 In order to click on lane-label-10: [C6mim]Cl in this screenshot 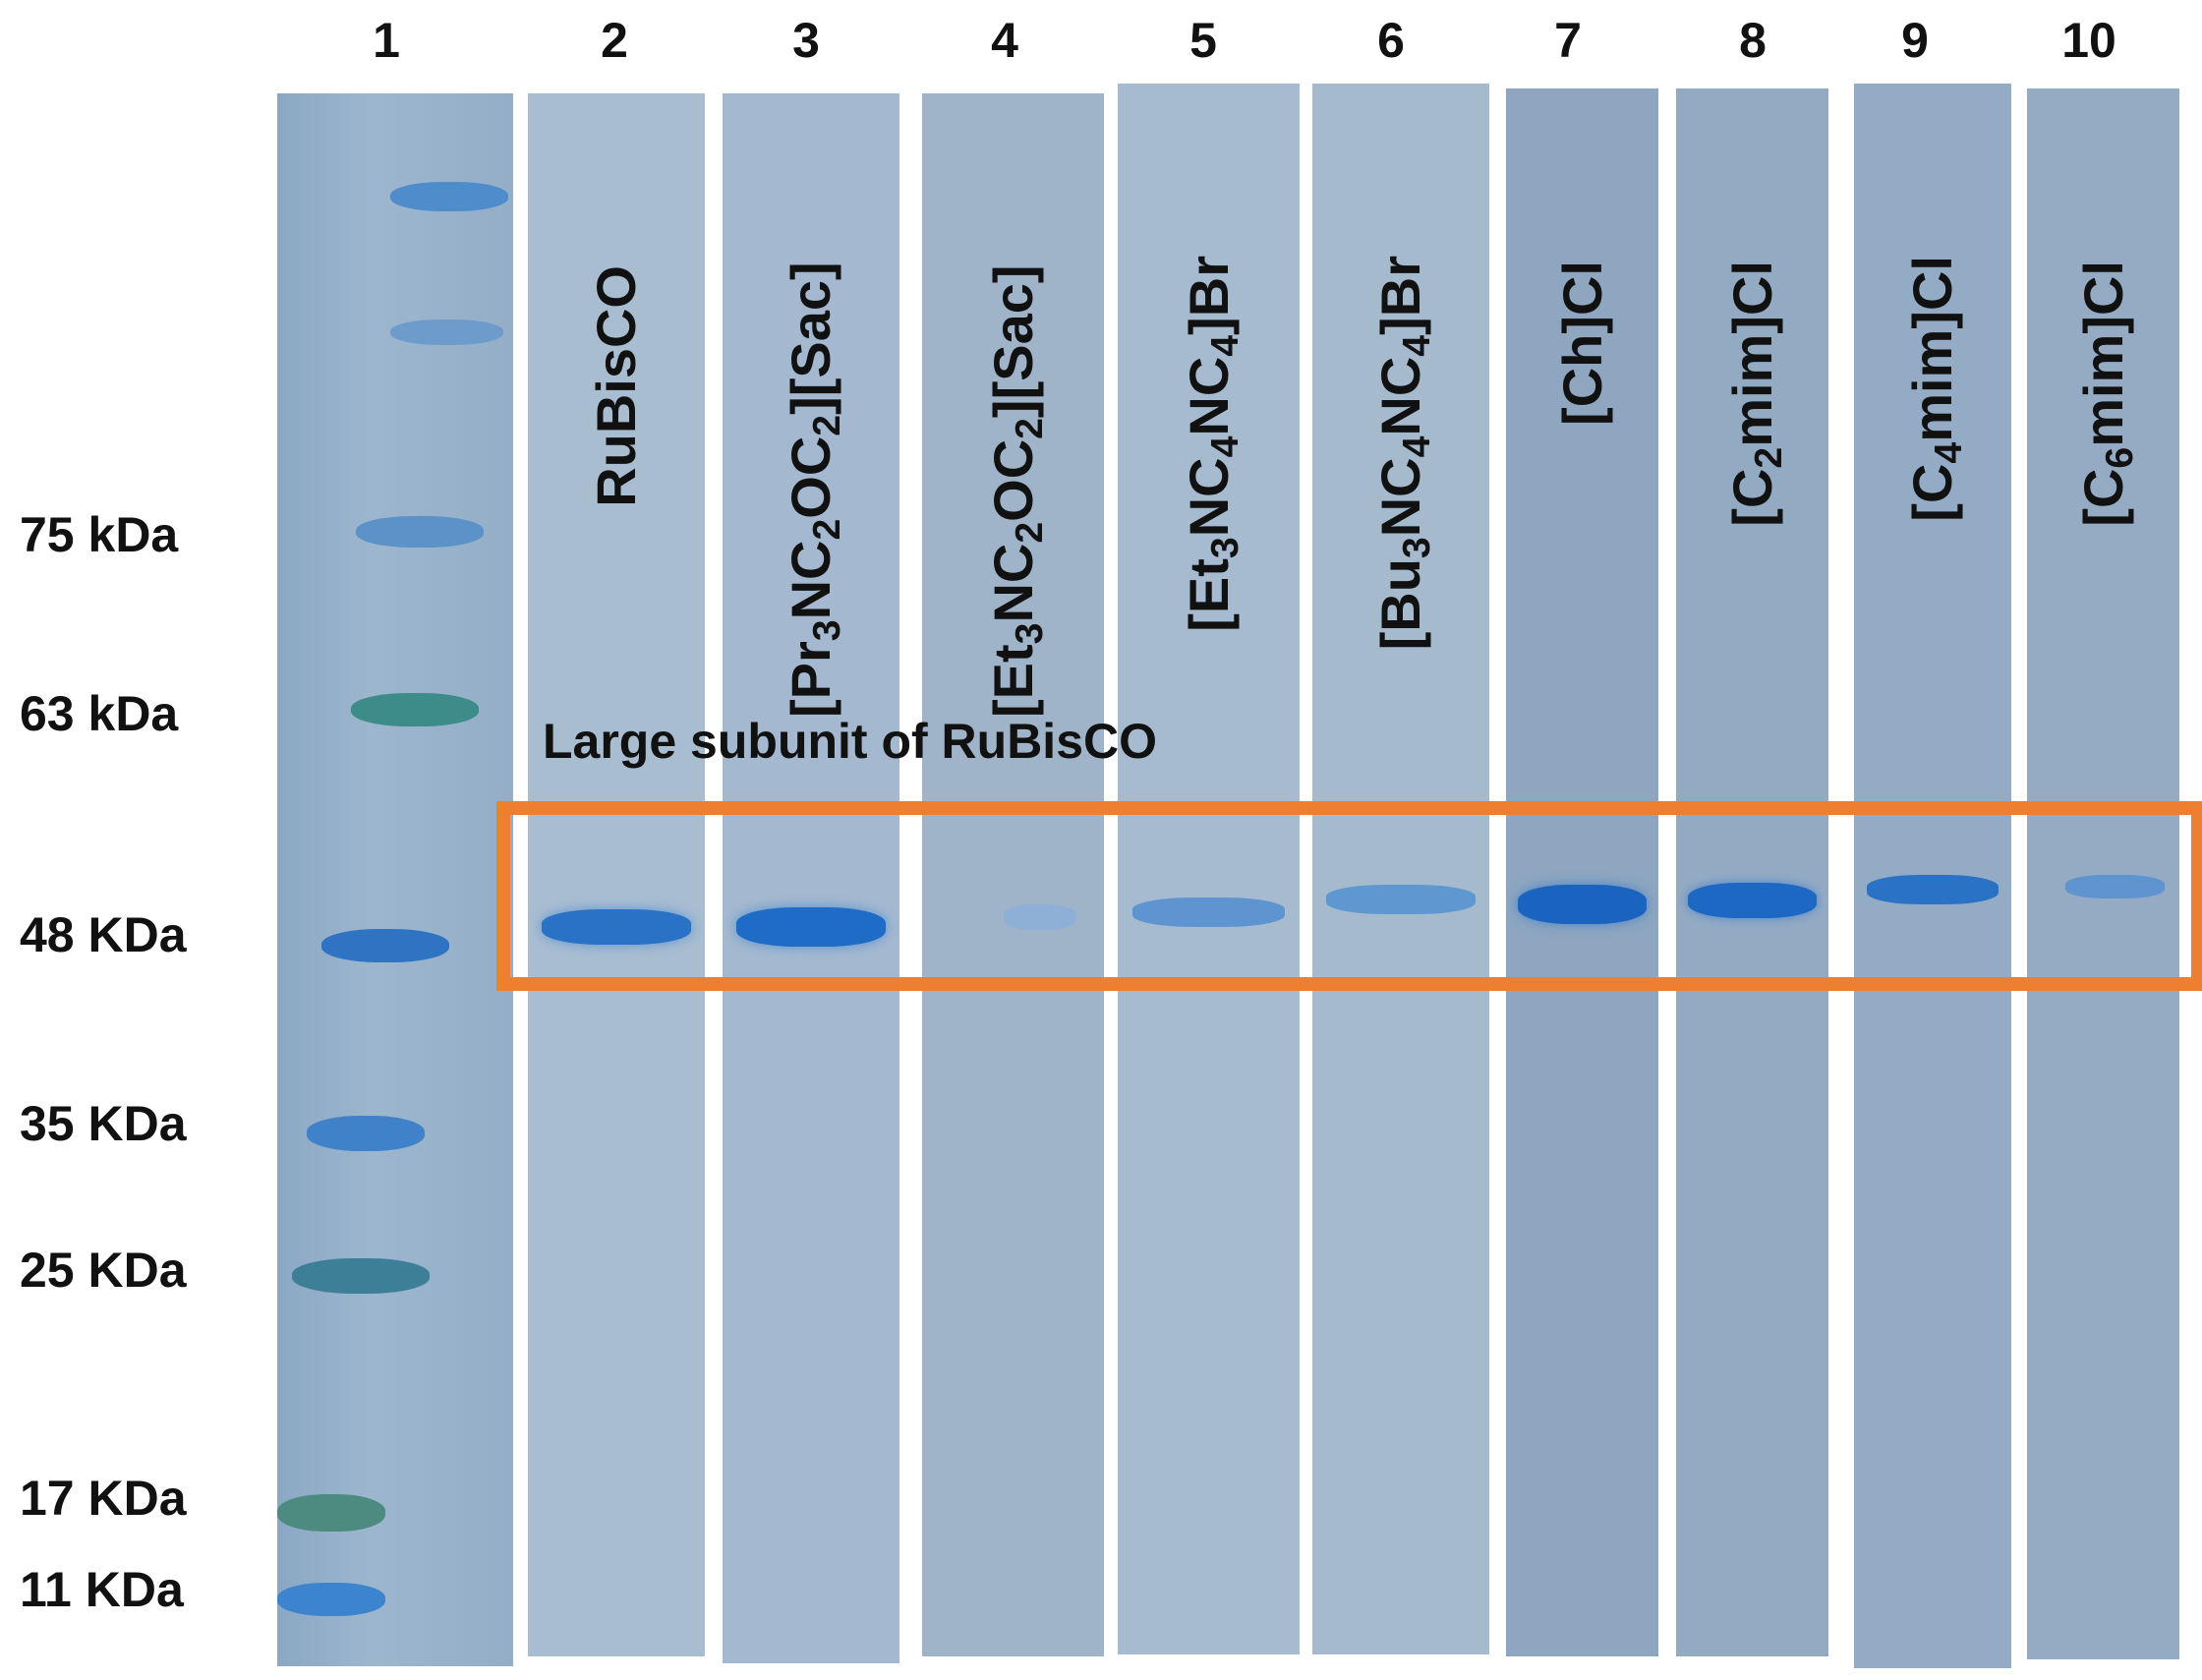, I will do `click(2106, 394)`.